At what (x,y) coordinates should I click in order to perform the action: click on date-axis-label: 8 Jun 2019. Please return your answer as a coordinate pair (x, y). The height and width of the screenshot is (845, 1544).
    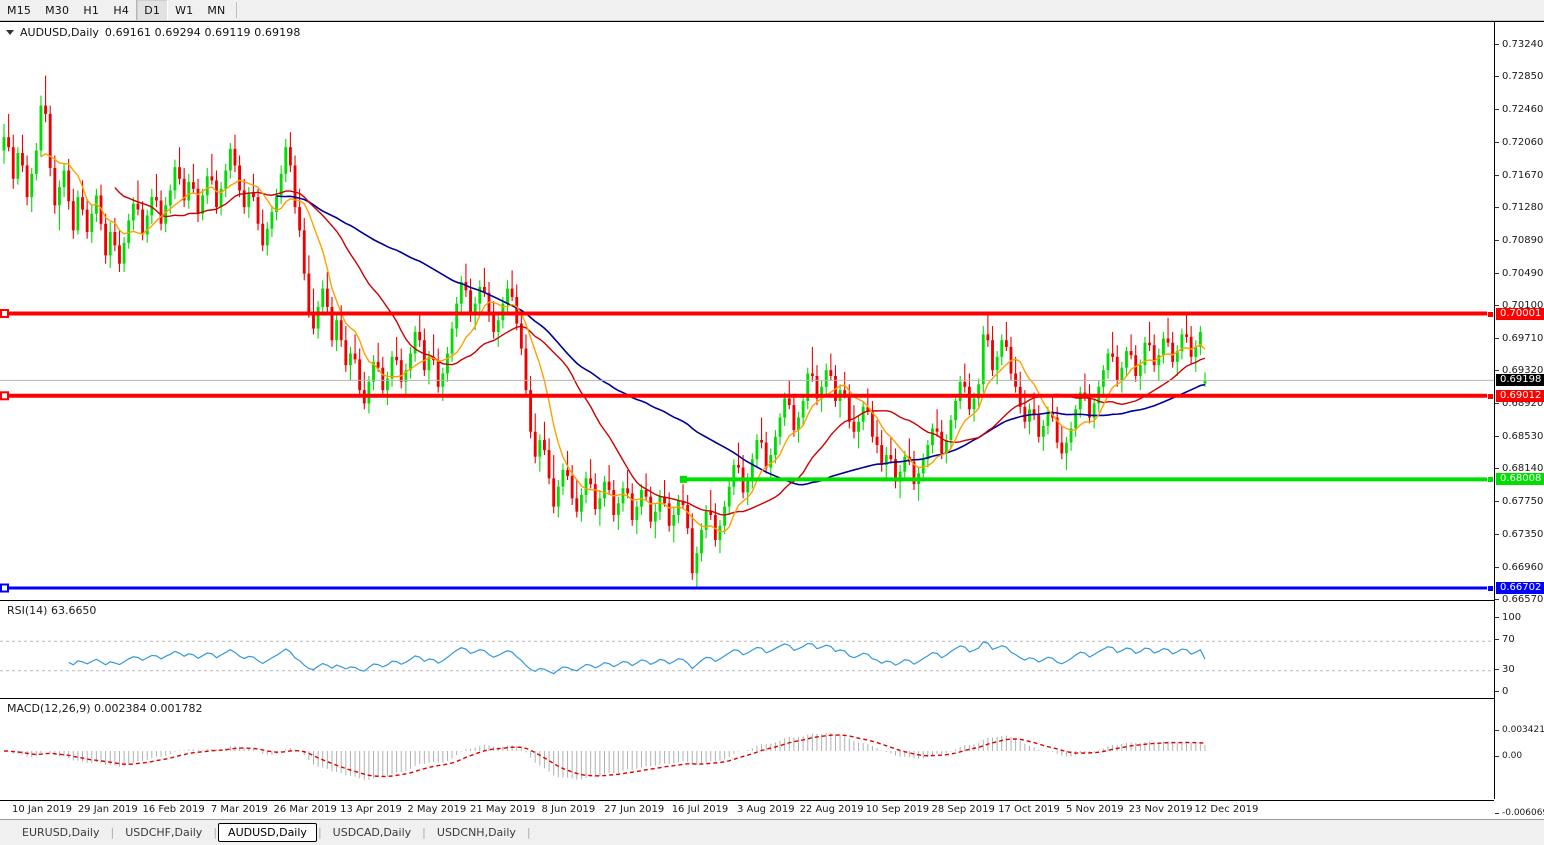
    Looking at the image, I should click on (568, 809).